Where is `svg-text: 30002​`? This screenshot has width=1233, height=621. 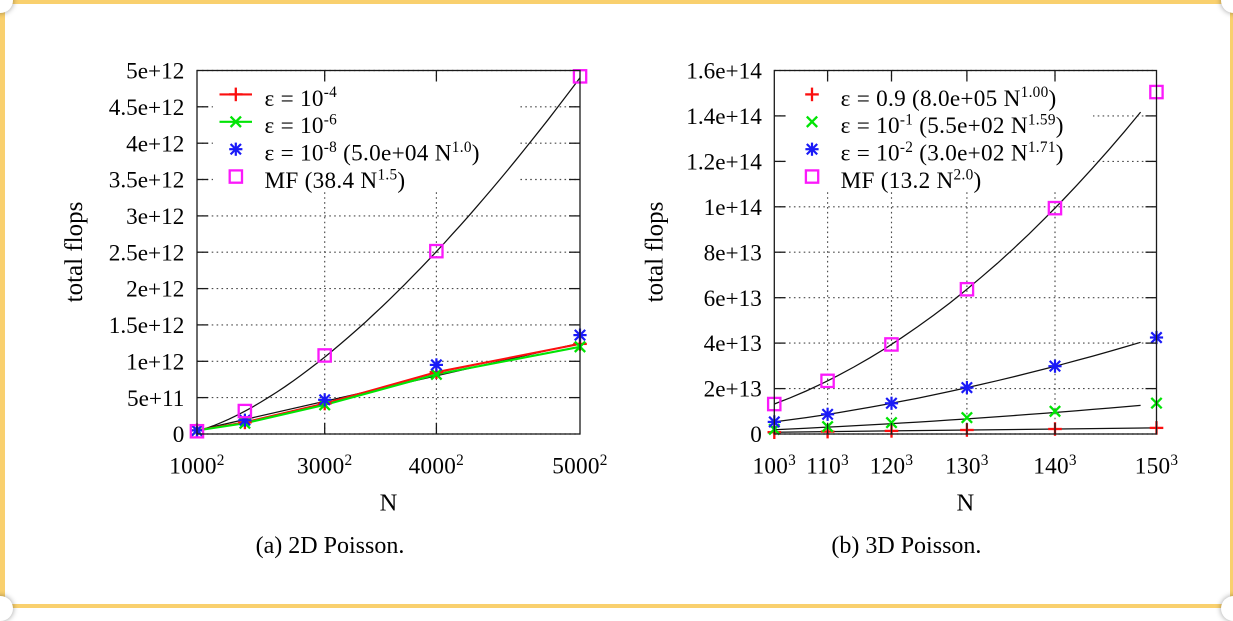
svg-text: 30002​ is located at coordinates (324, 466).